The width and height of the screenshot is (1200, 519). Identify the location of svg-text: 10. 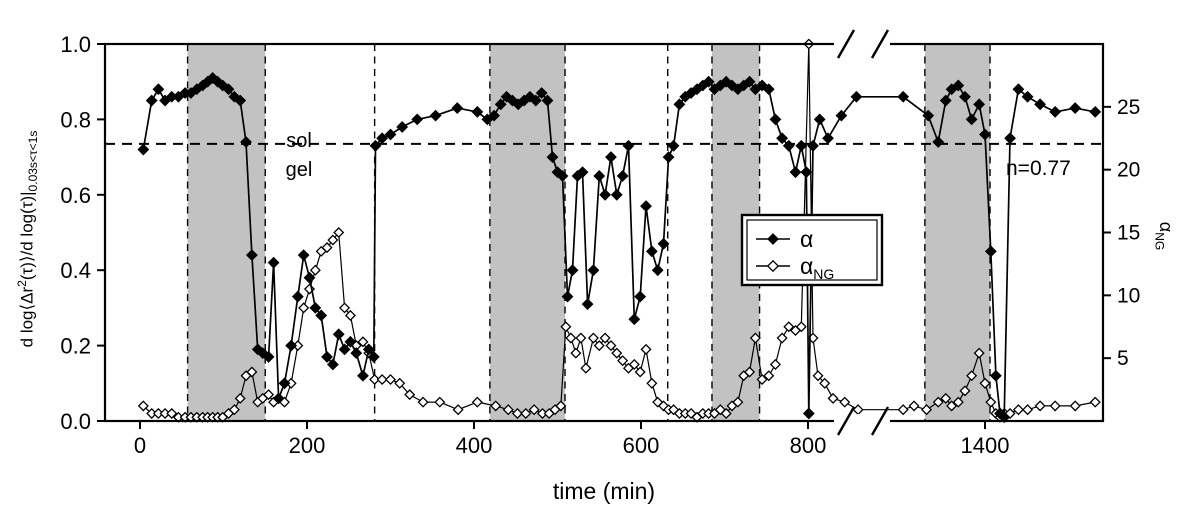
(1128, 295).